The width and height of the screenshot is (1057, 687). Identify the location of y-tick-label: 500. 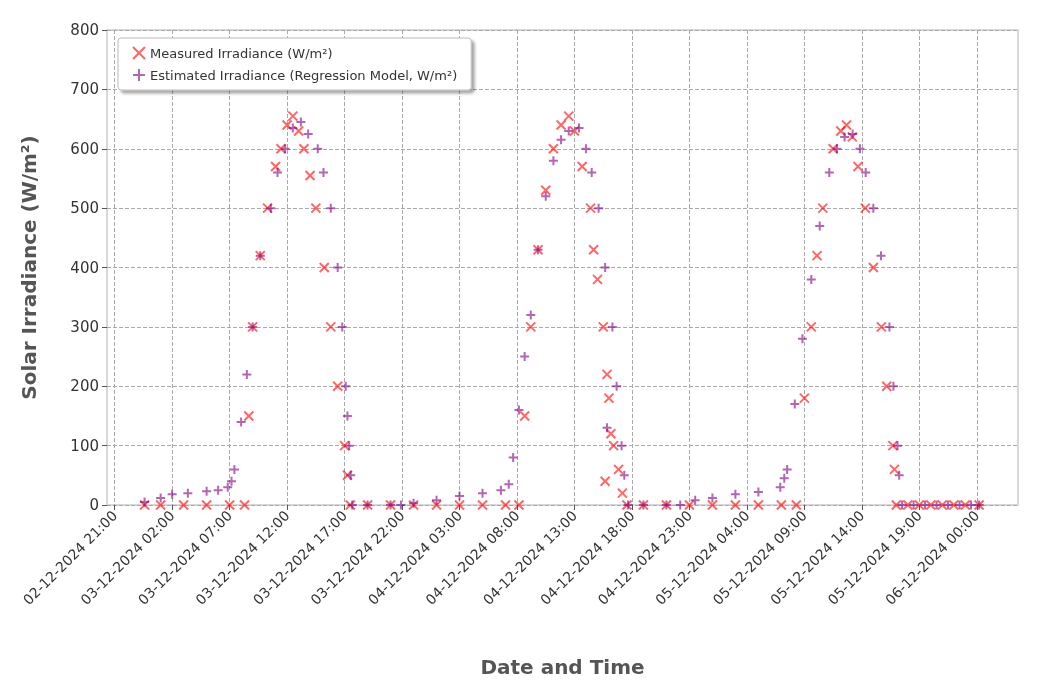
(84, 208).